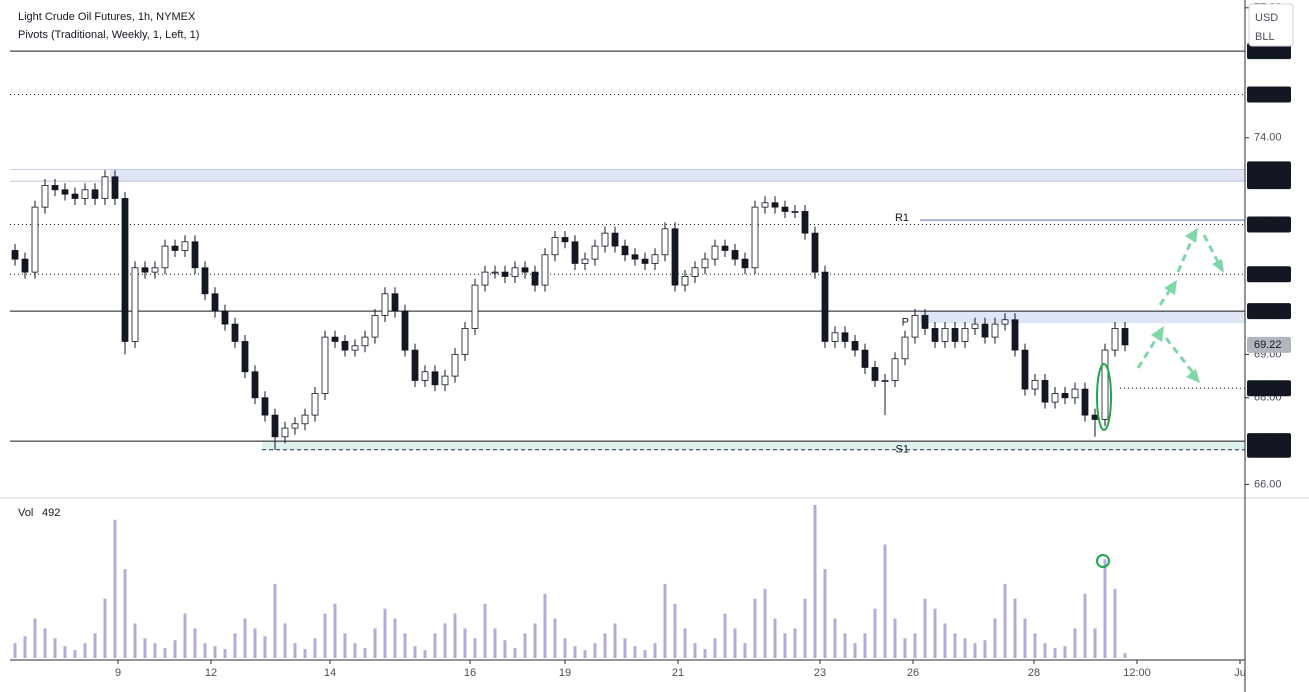 Image resolution: width=1309 pixels, height=692 pixels. I want to click on level-tag-label: 70.85, so click(1268, 274).